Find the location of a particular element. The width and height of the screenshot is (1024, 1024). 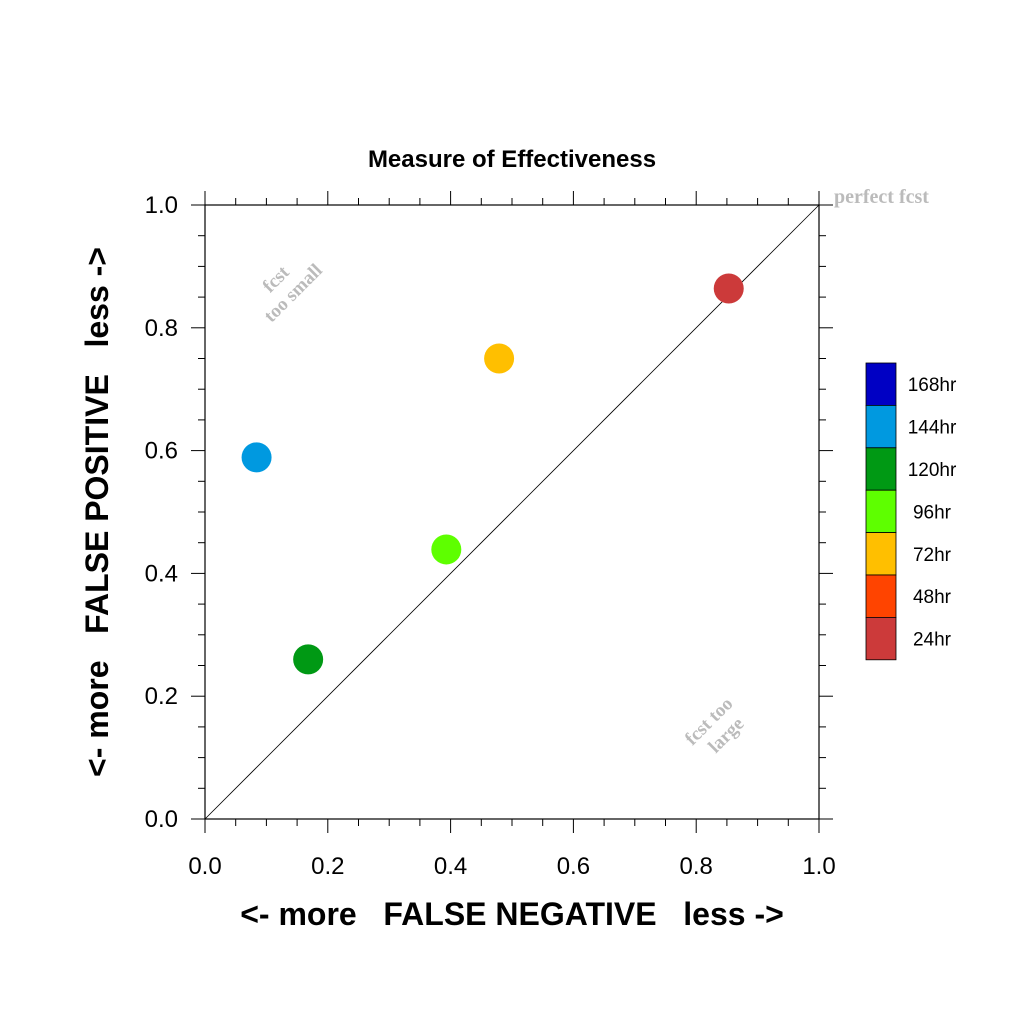

y-tick-label: 0.6 is located at coordinates (161, 451).